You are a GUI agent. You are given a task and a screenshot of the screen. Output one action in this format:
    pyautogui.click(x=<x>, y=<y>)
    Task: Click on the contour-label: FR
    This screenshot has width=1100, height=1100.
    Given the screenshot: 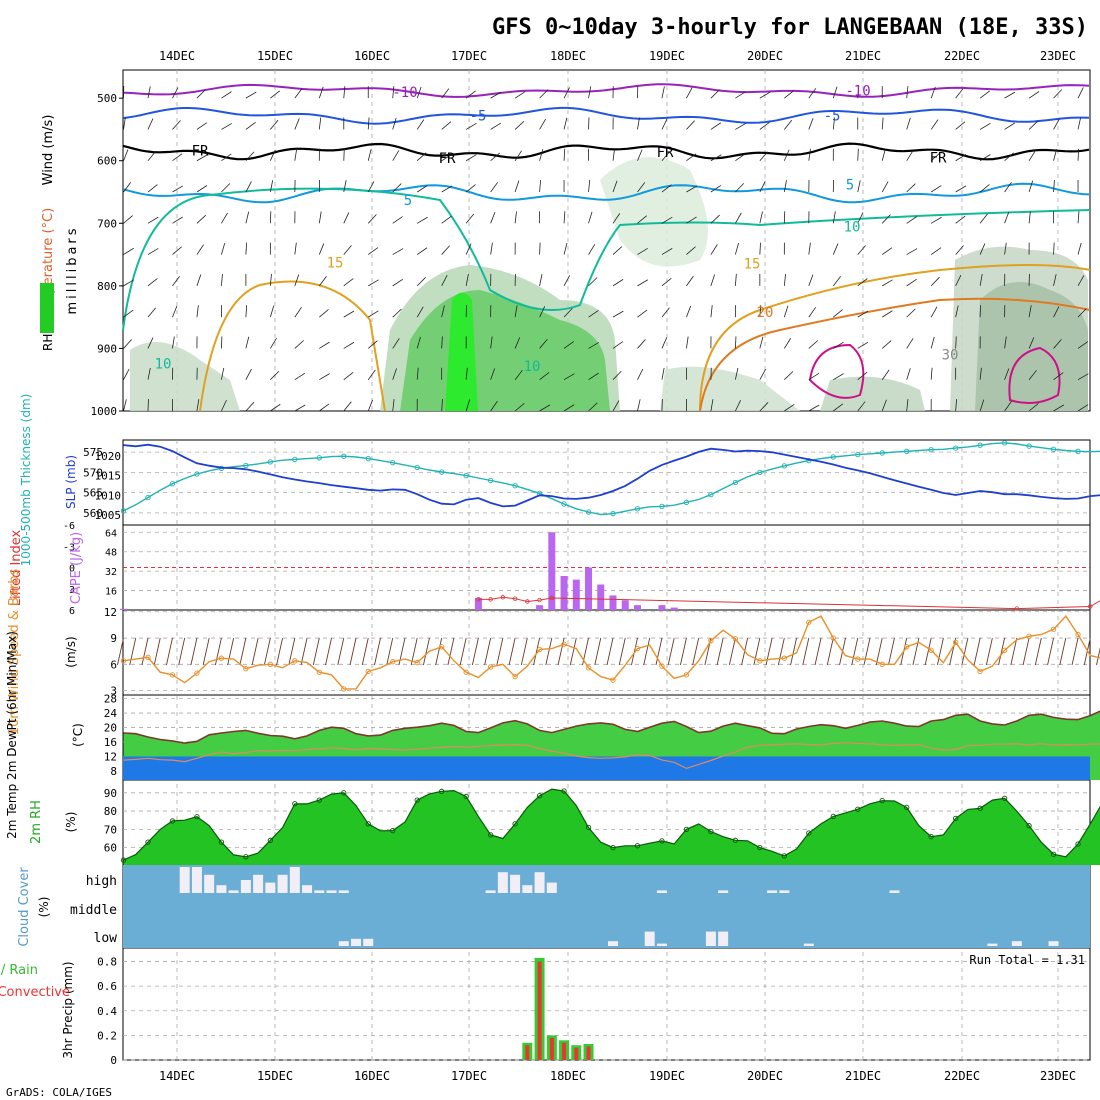 What is the action you would take?
    pyautogui.click(x=200, y=152)
    